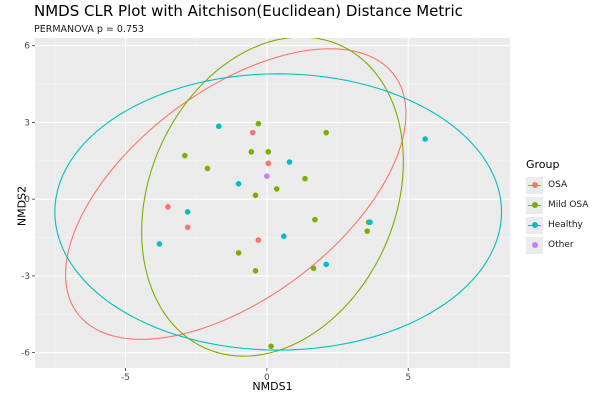  Describe the element at coordinates (22, 206) in the screenshot. I see `y-axis-label: NMDS2` at that location.